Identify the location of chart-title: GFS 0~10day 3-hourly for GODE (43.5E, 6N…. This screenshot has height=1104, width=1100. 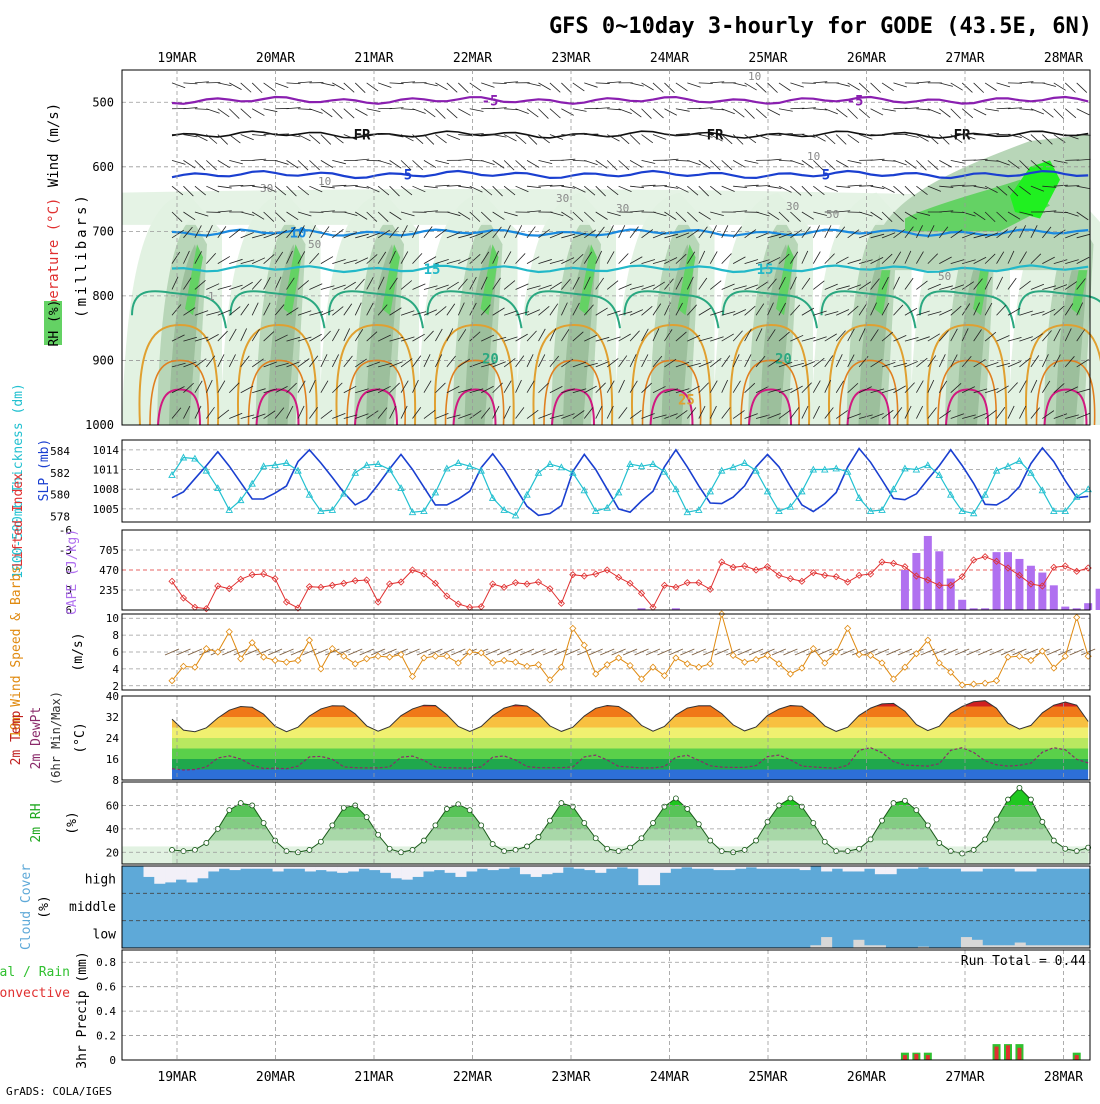
(820, 26).